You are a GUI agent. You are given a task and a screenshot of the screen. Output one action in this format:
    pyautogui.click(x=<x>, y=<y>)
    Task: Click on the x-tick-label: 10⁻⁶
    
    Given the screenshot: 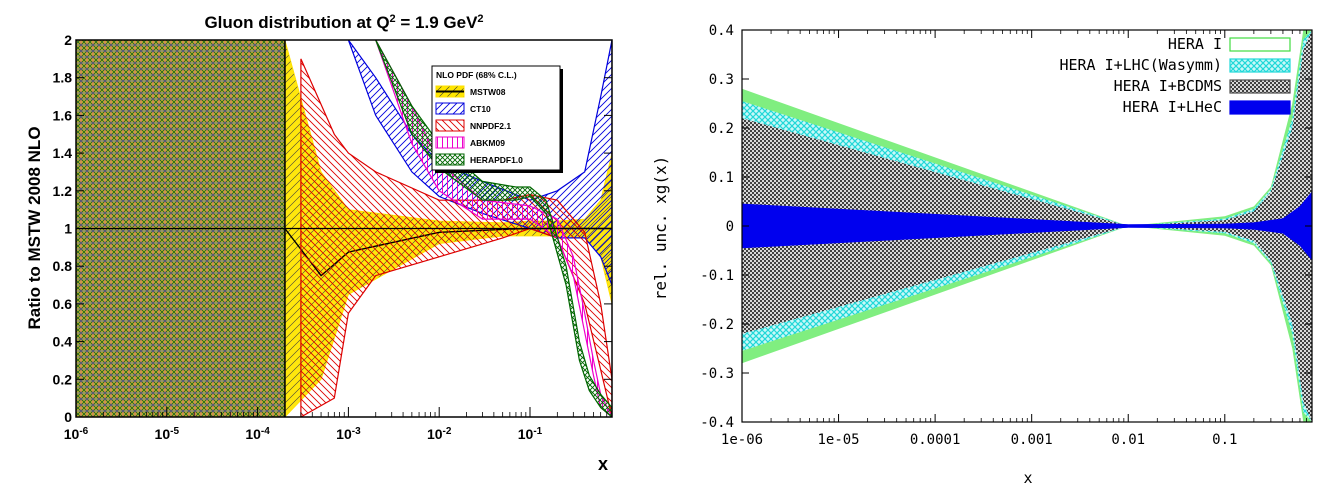 What is the action you would take?
    pyautogui.click(x=76, y=434)
    